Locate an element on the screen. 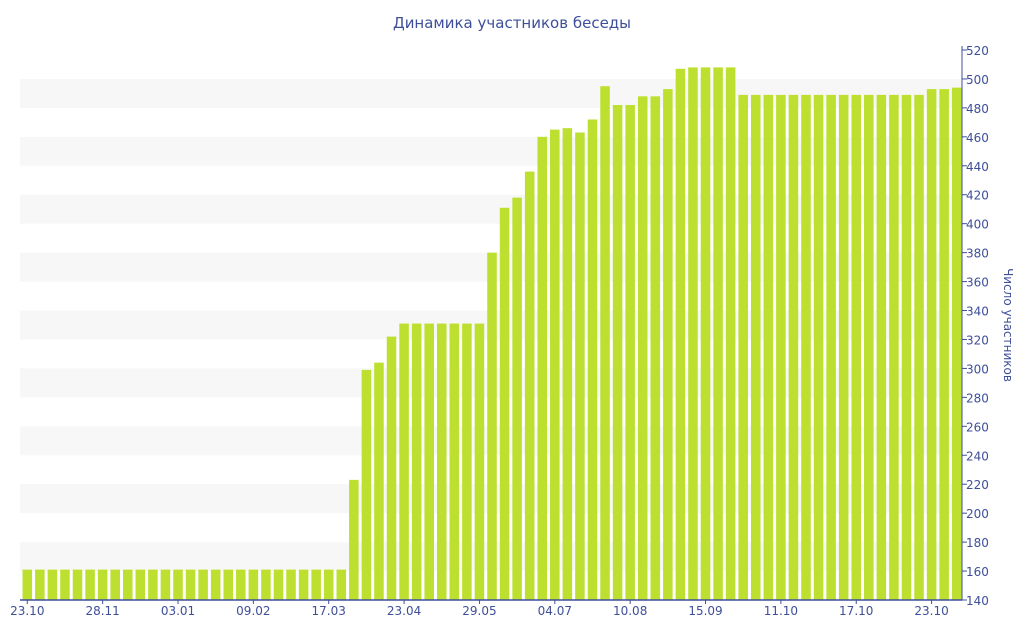 This screenshot has width=1024, height=644. y-tick-label: 400 is located at coordinates (977, 225).